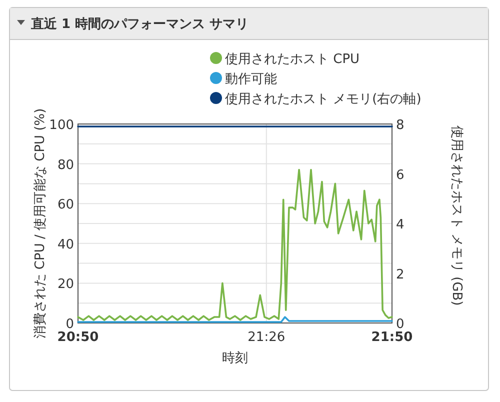  I want to click on legend-label: 使用されたホスト CPU, so click(292, 59).